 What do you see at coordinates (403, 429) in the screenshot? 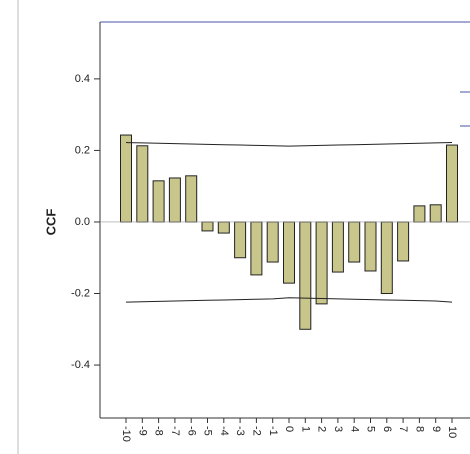
I see `x-tick-label: 7` at bounding box center [403, 429].